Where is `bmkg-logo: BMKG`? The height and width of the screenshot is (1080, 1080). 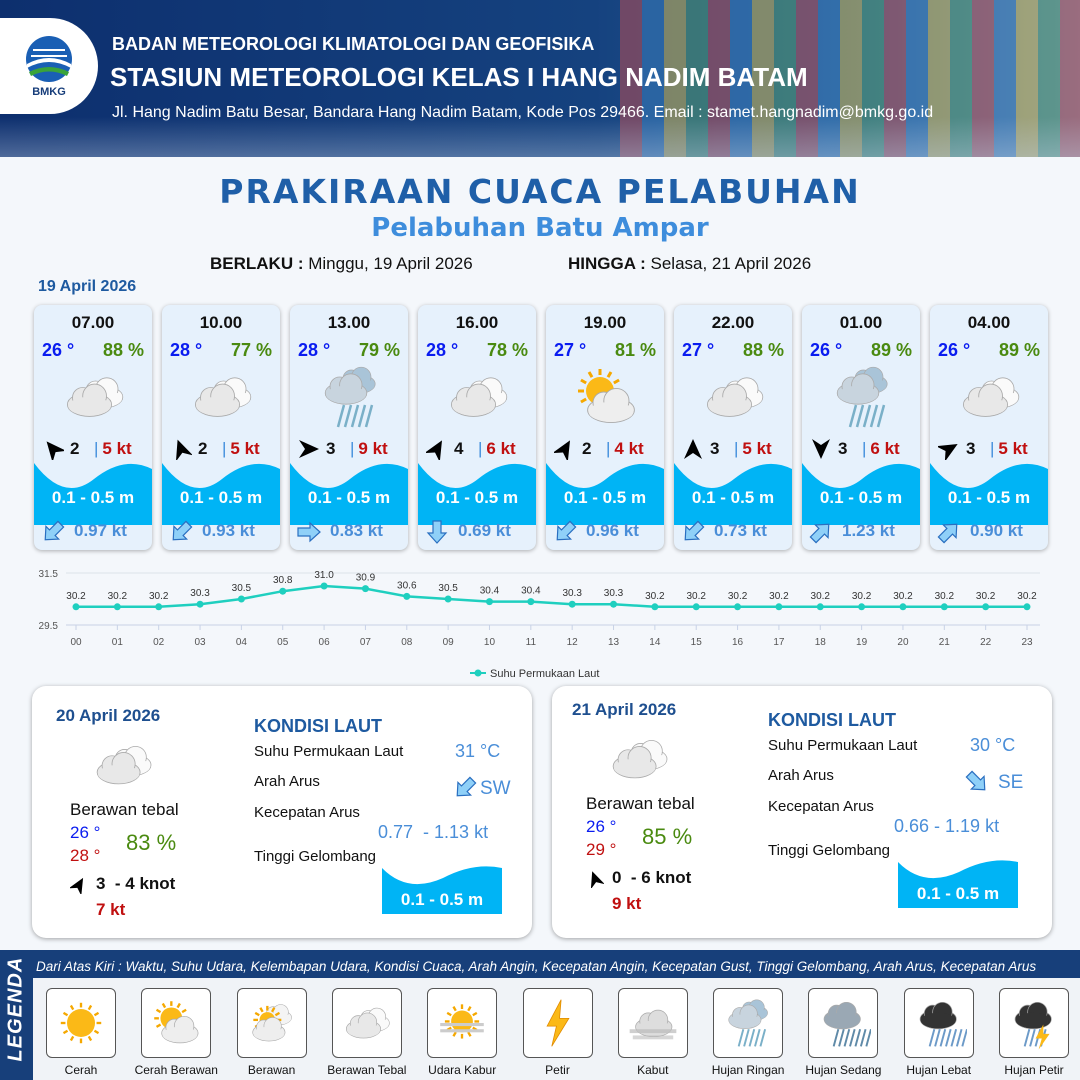
bmkg-logo: BMKG is located at coordinates (49, 66).